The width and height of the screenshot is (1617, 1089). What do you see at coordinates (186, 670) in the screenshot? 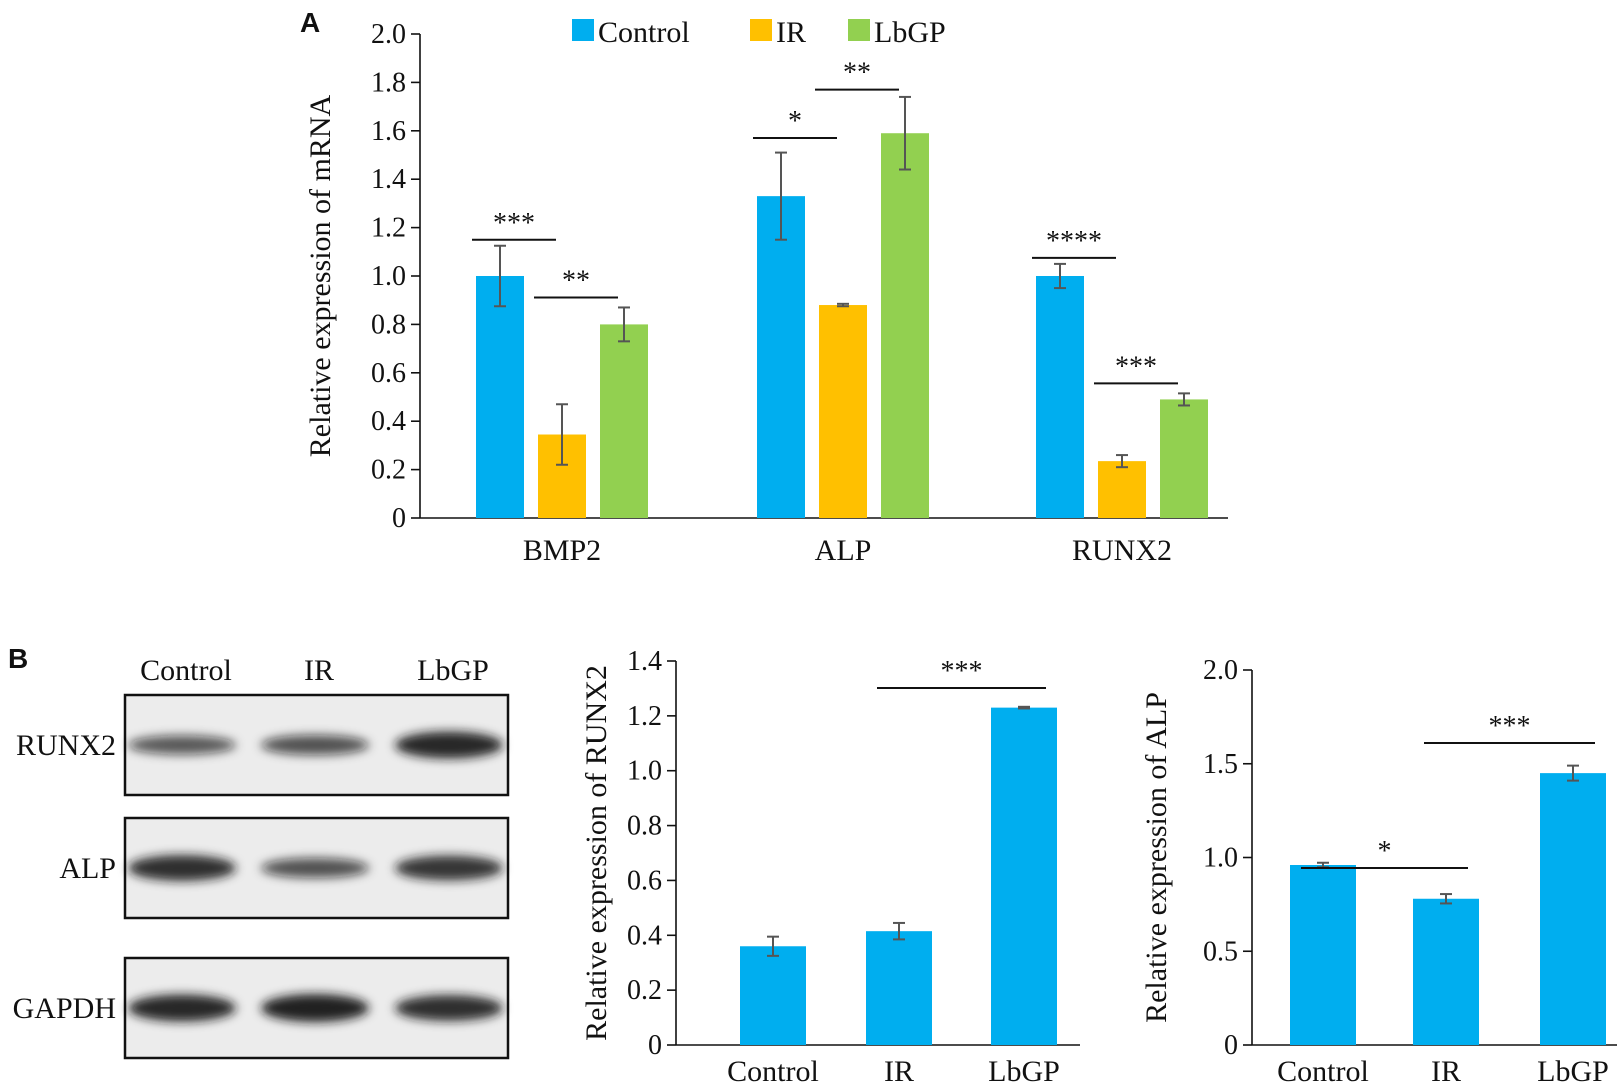
I see `blot-lane-label: Control` at bounding box center [186, 670].